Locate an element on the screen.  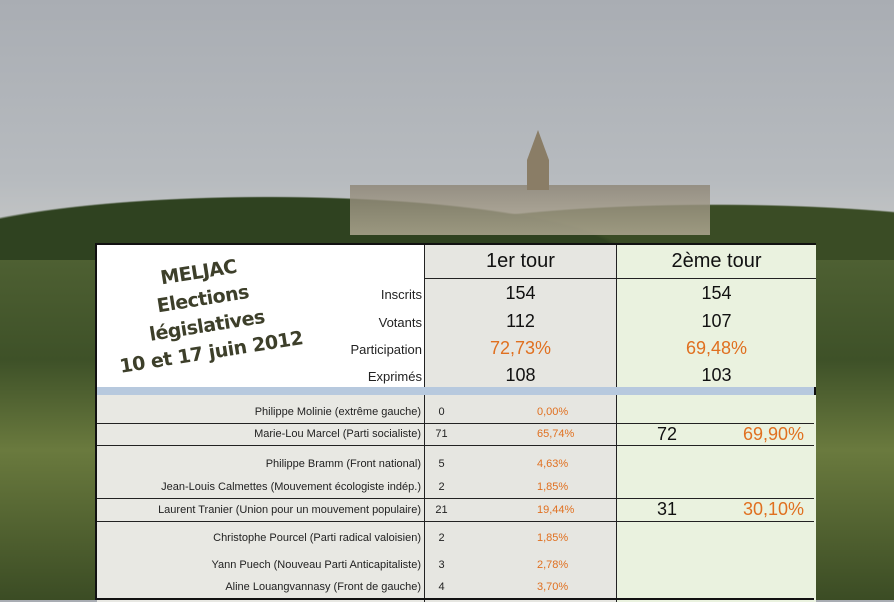
r2-votants: 107 is located at coordinates (716, 321).